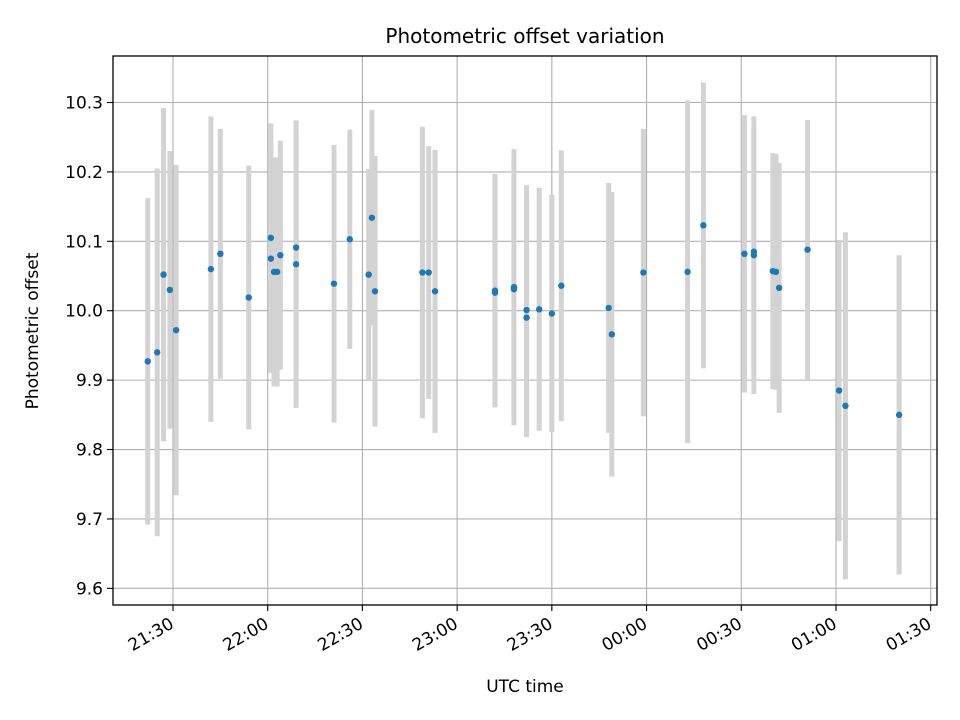  I want to click on y-tick-label: 10.2, so click(84, 173).